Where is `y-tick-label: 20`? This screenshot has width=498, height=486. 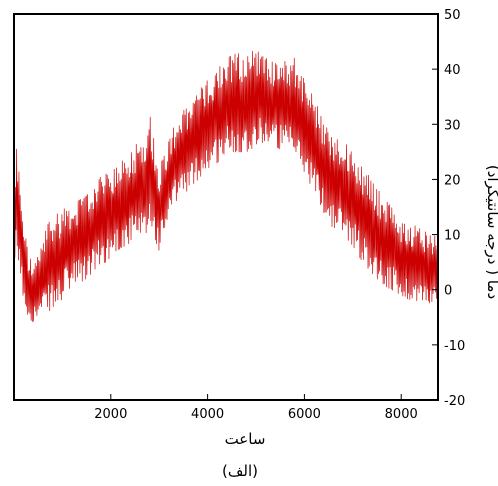 y-tick-label: 20 is located at coordinates (452, 180).